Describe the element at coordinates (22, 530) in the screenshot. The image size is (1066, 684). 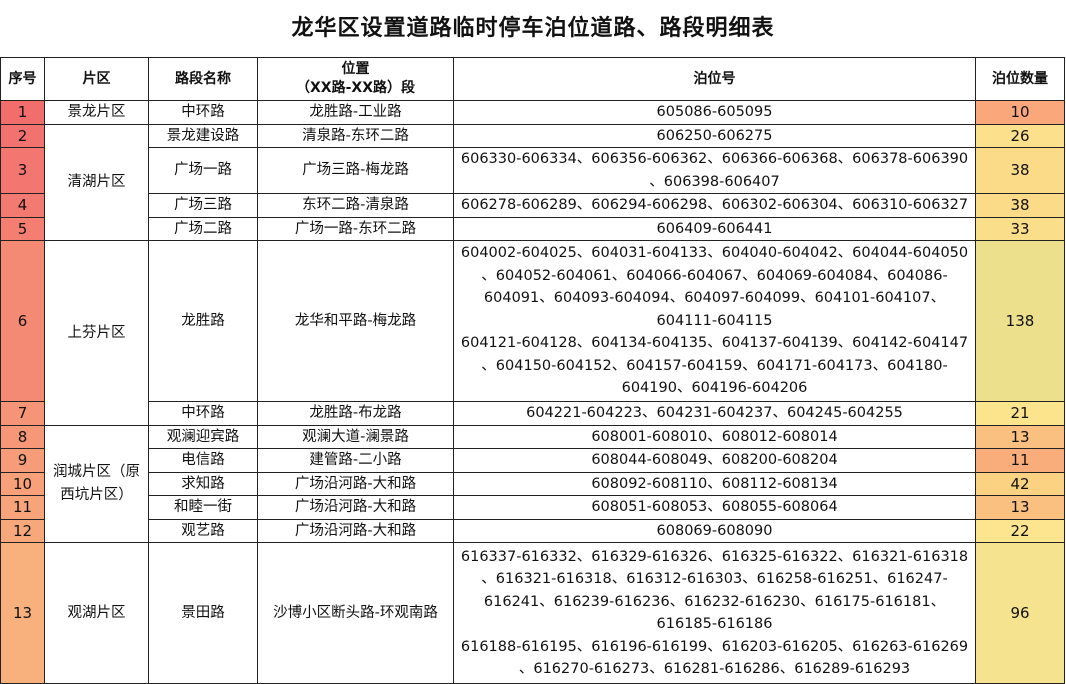
I see `seq-cell: 12` at that location.